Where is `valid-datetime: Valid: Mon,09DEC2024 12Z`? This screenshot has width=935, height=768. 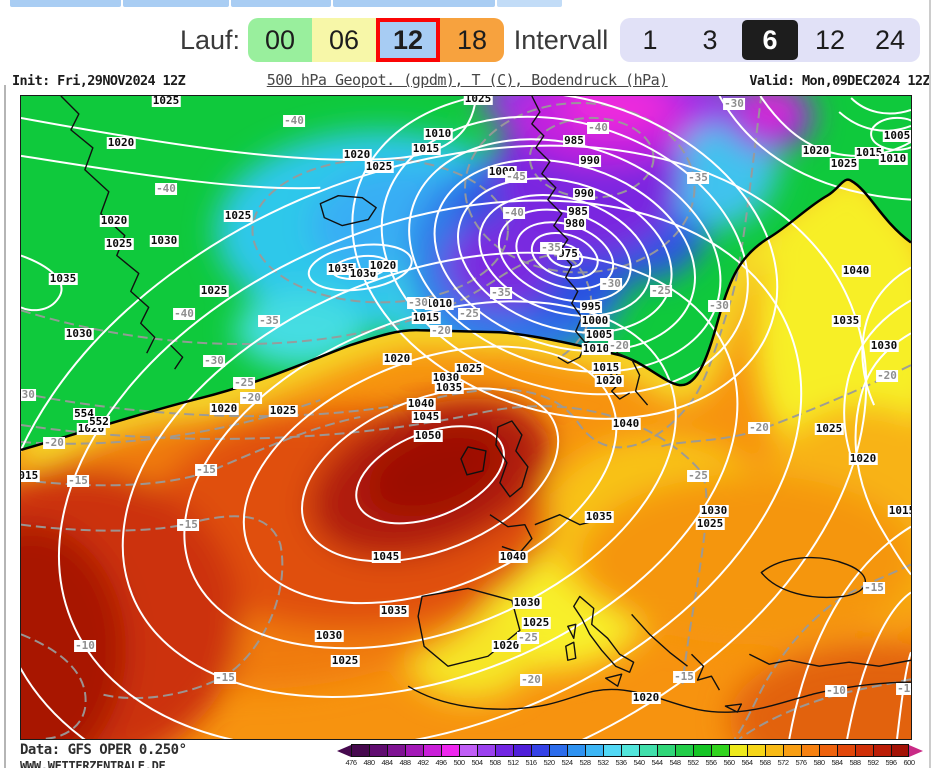 valid-datetime: Valid: Mon,09DEC2024 12Z is located at coordinates (839, 81).